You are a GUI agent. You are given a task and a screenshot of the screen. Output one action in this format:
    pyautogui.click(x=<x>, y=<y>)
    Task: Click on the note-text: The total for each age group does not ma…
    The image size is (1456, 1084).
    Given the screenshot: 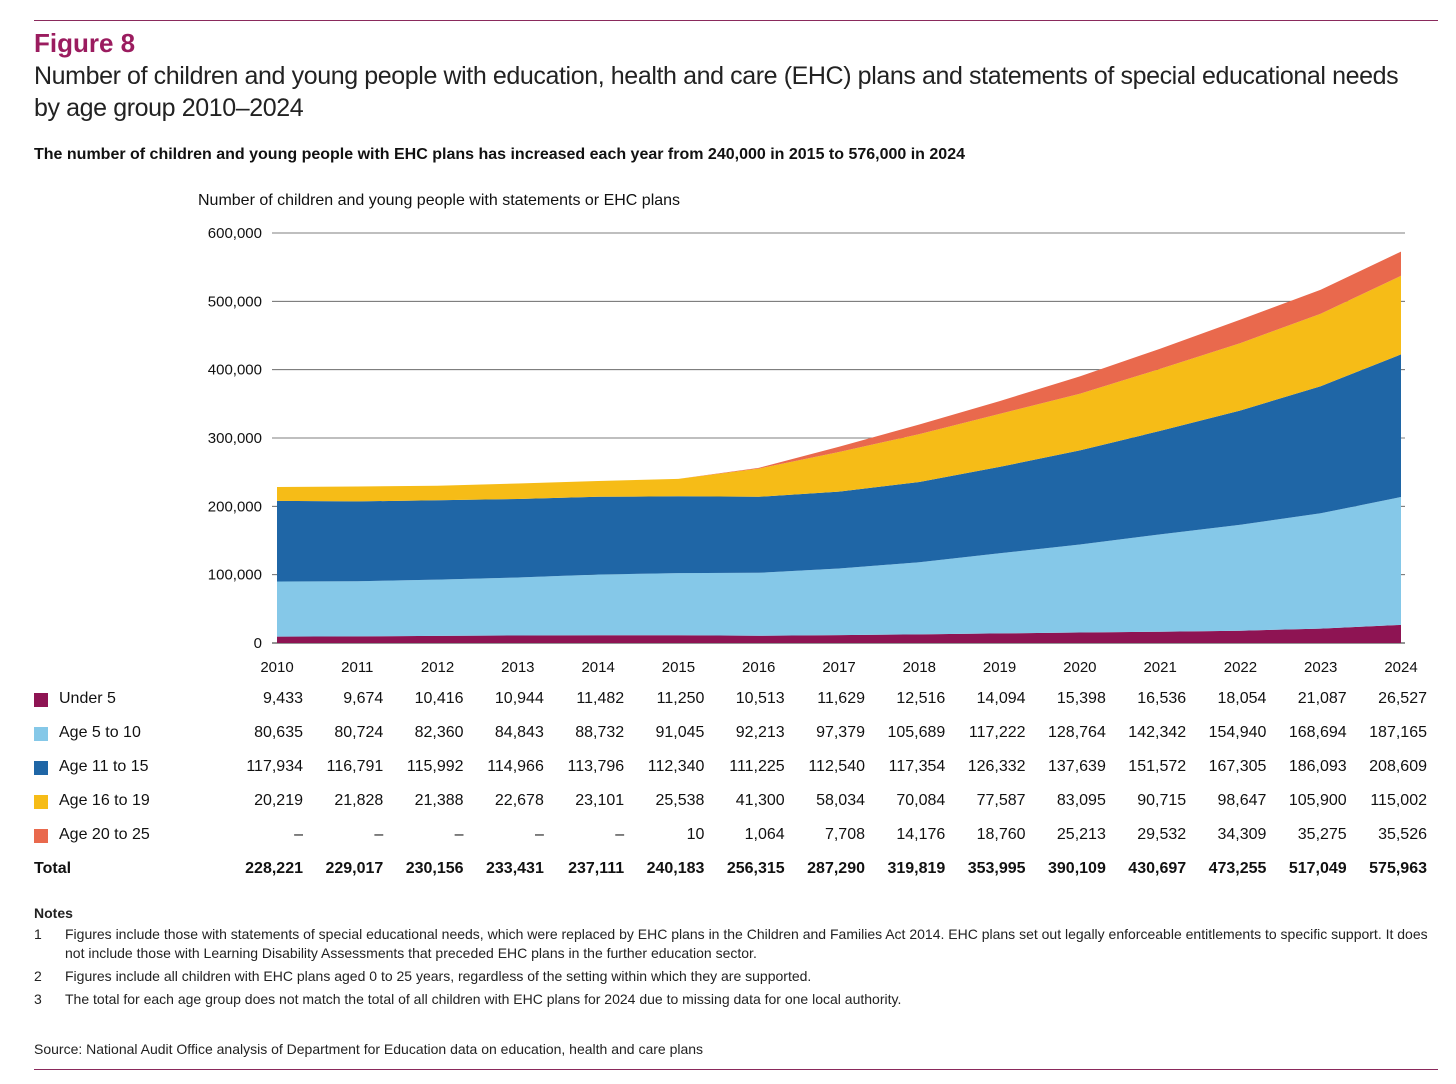 What is the action you would take?
    pyautogui.click(x=483, y=999)
    